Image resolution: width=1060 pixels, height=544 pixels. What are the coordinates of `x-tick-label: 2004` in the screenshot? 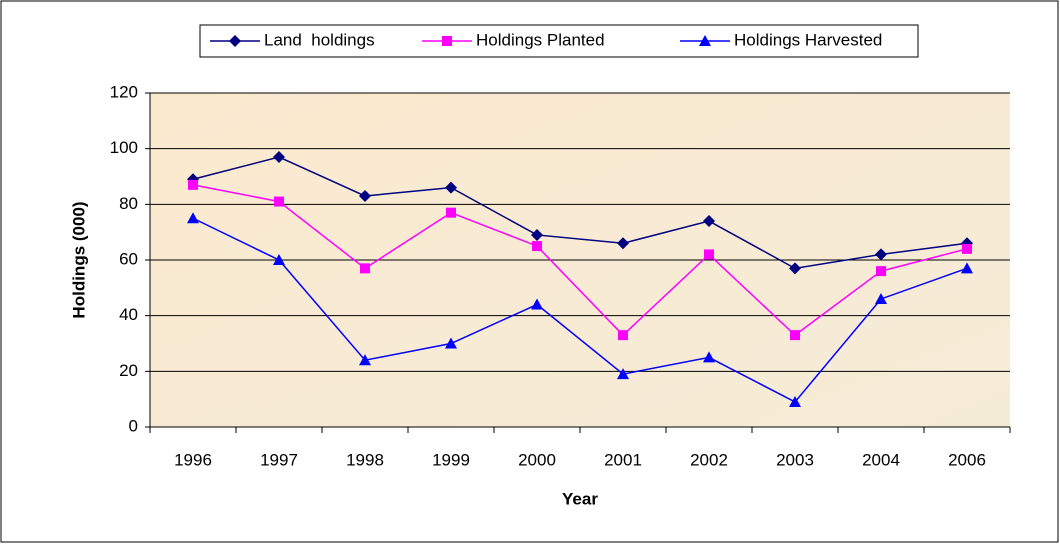 It's located at (881, 459).